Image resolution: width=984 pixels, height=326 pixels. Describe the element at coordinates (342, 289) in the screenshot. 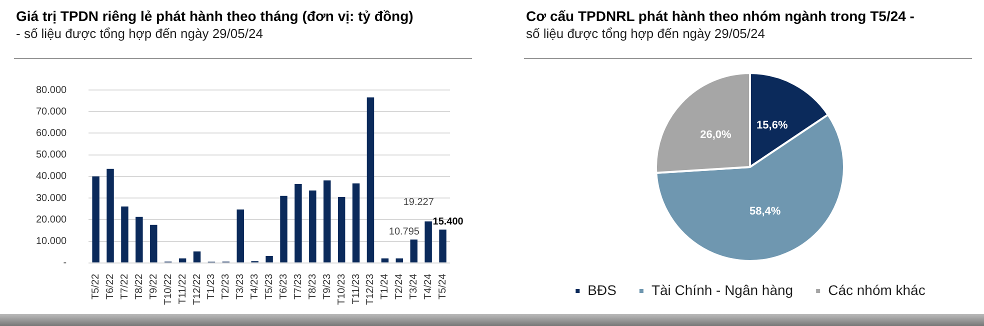

I see `x-tick-label: T10/23` at that location.